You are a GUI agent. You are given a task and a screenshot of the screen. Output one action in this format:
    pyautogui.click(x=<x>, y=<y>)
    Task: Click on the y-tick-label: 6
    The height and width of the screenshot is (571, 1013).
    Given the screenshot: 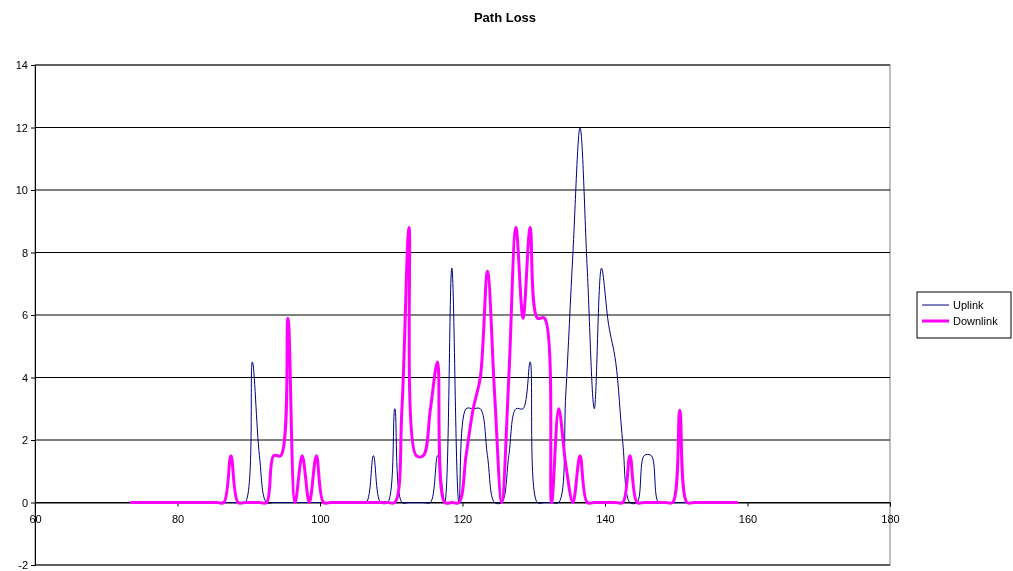 What is the action you would take?
    pyautogui.click(x=24, y=315)
    